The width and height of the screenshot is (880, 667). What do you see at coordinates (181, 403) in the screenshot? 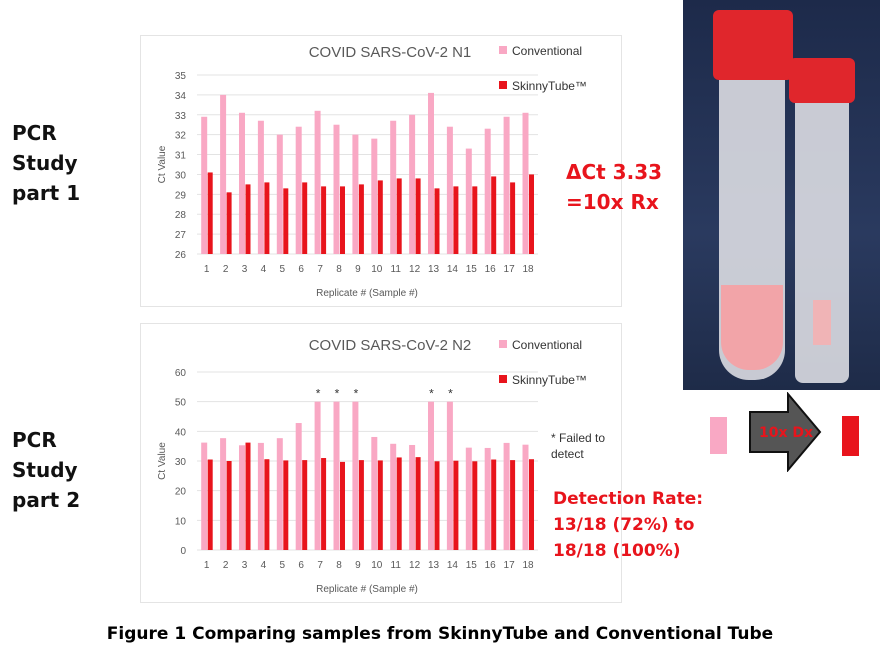
I see `y-tick-label: 50` at bounding box center [181, 403].